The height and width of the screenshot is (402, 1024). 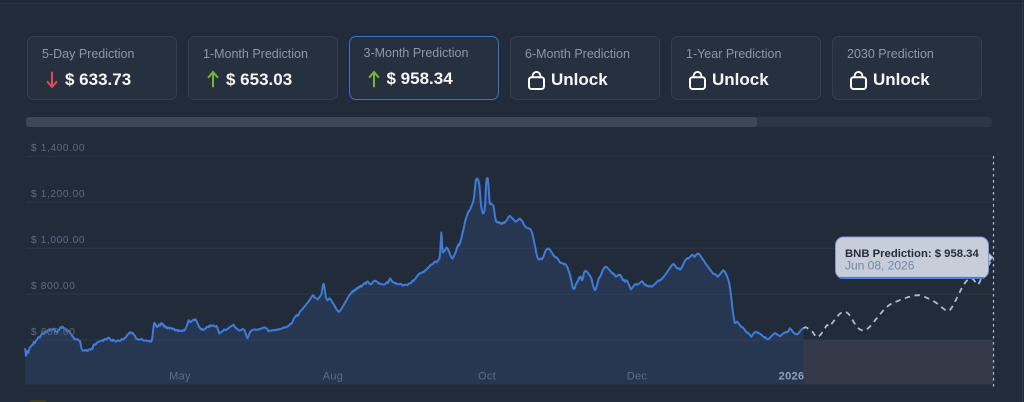 I want to click on svg-text: May, so click(x=180, y=377).